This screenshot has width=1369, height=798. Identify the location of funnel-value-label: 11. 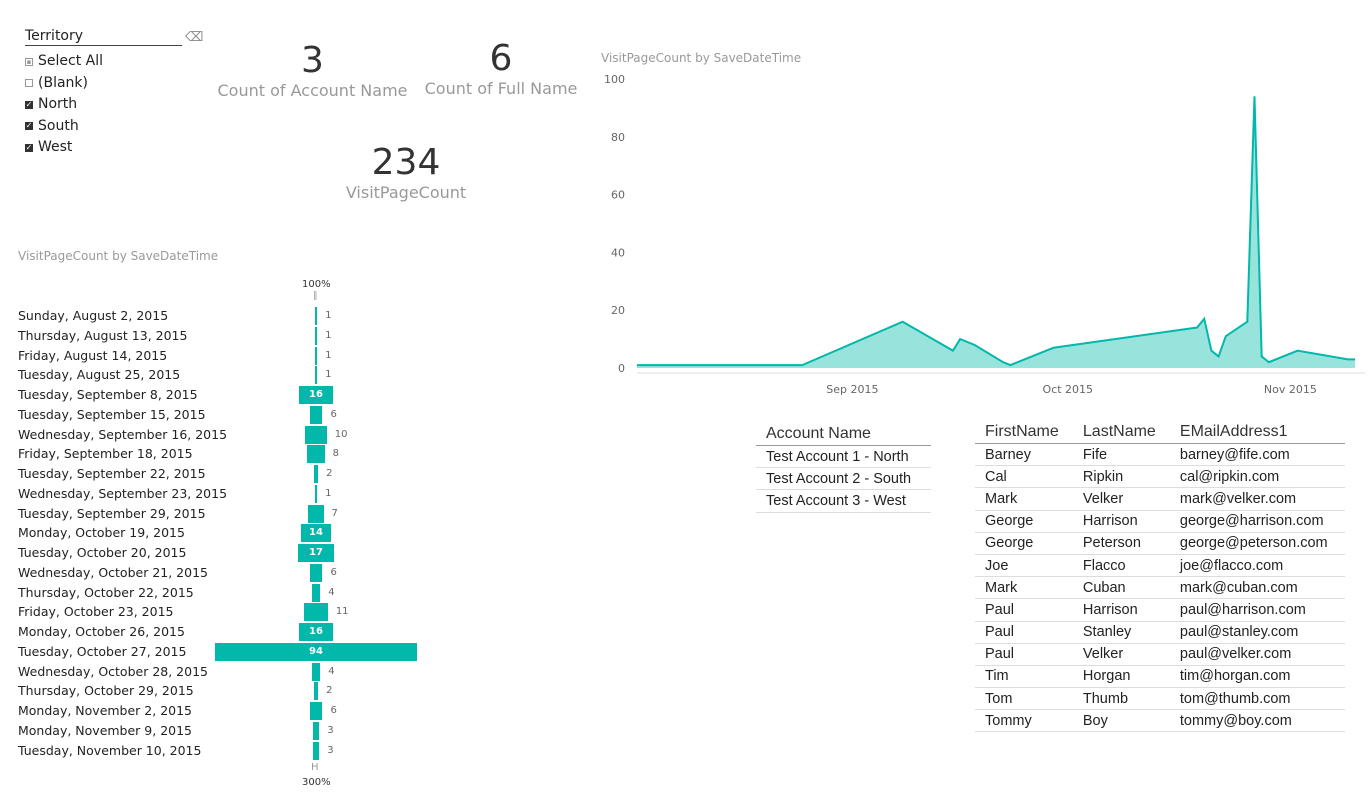
(342, 612).